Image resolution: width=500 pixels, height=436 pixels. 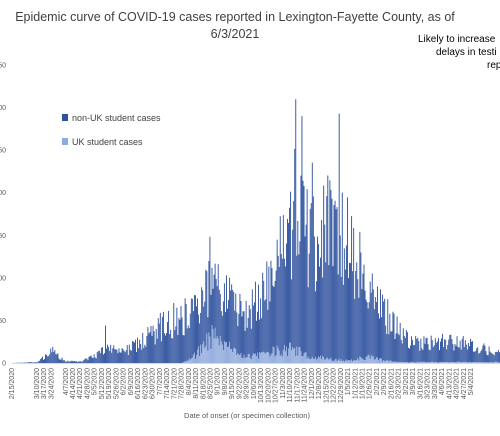 I want to click on x-tick-label: 10/20/2020, so click(x=268, y=385).